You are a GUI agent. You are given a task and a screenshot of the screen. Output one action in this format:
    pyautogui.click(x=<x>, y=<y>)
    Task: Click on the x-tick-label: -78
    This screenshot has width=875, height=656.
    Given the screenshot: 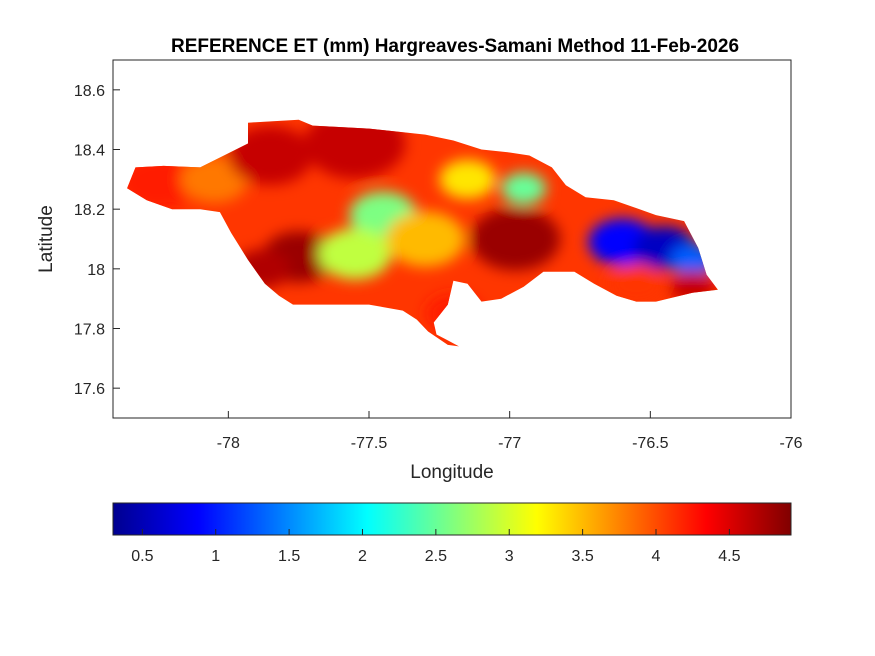 What is the action you would take?
    pyautogui.click(x=228, y=443)
    